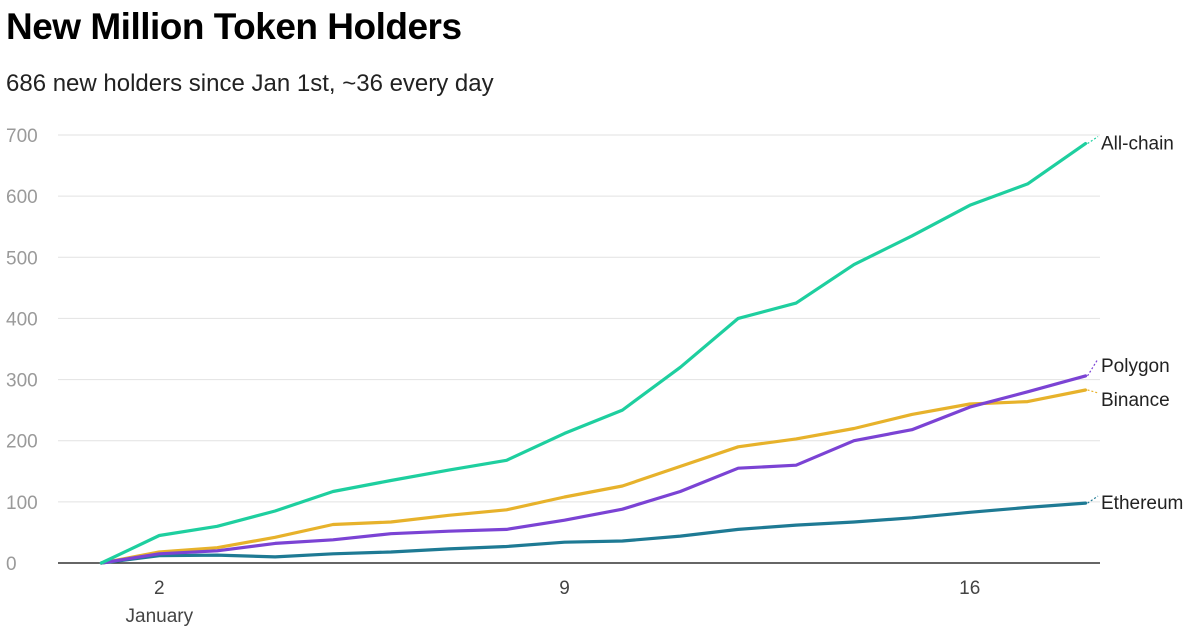  I want to click on y-axis-ticks: 0 100 200 300 400 500 600 700, so click(22, 350).